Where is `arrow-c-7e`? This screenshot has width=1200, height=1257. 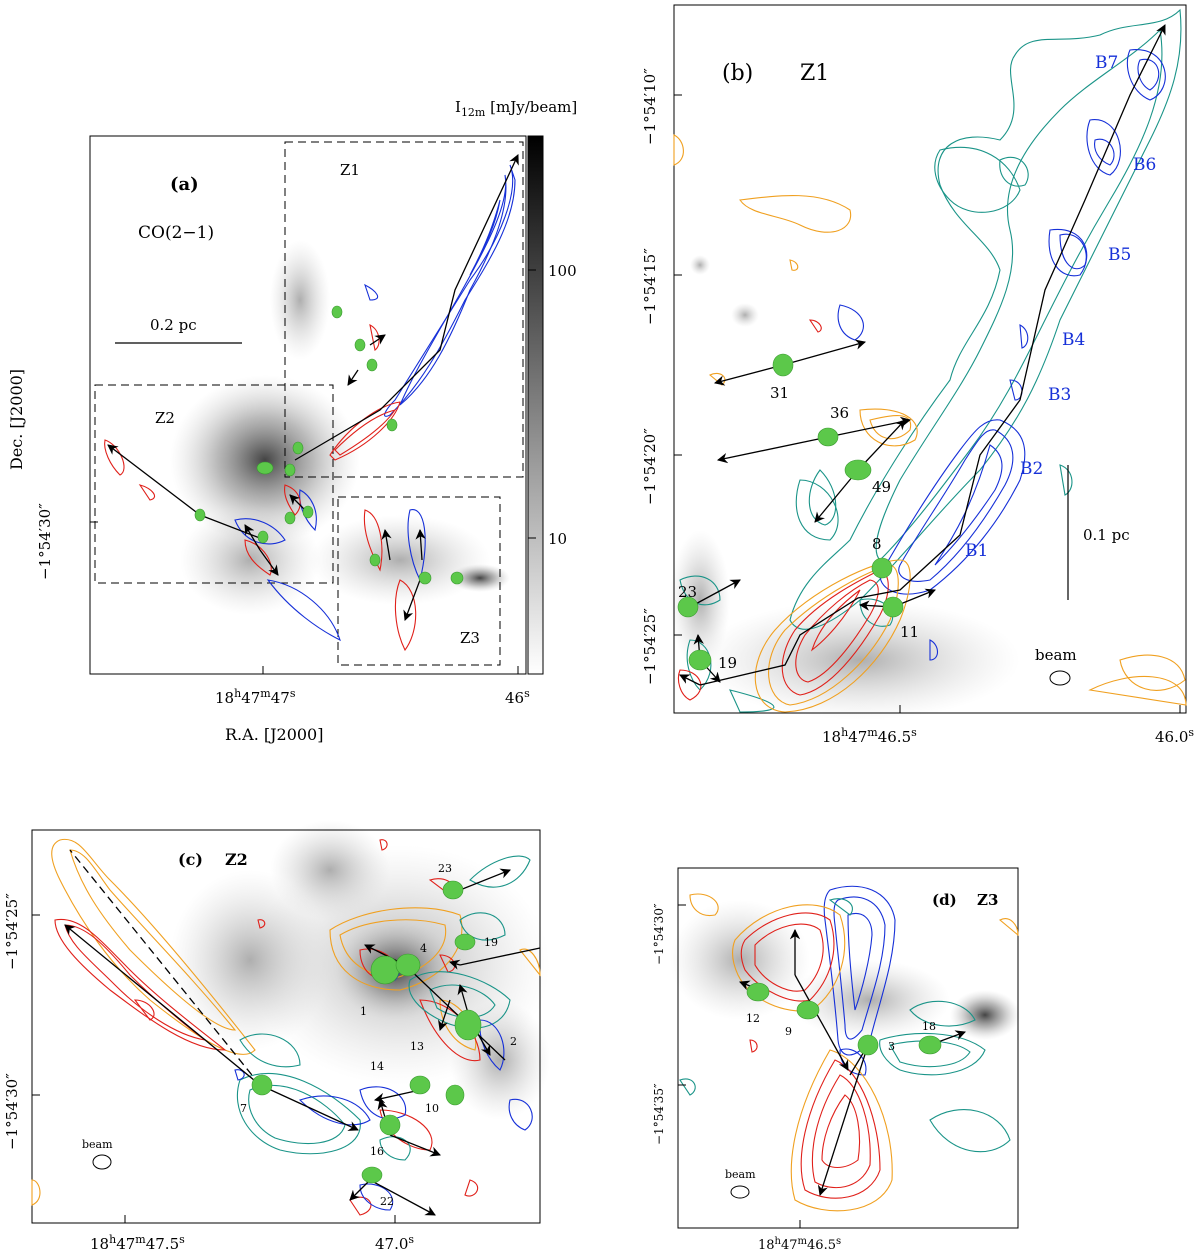
arrow-c-7e is located at coordinates (309, 1107).